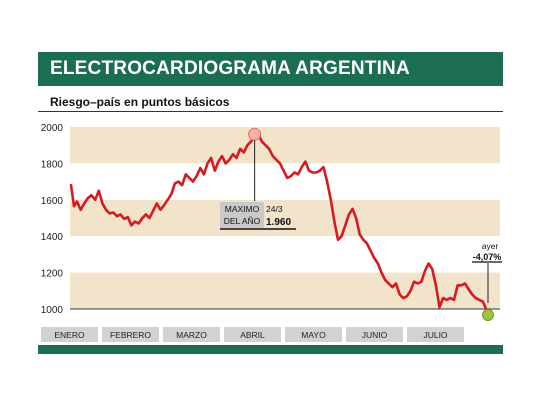 The image size is (540, 405). What do you see at coordinates (52, 164) in the screenshot?
I see `y-tick-label: 1800` at bounding box center [52, 164].